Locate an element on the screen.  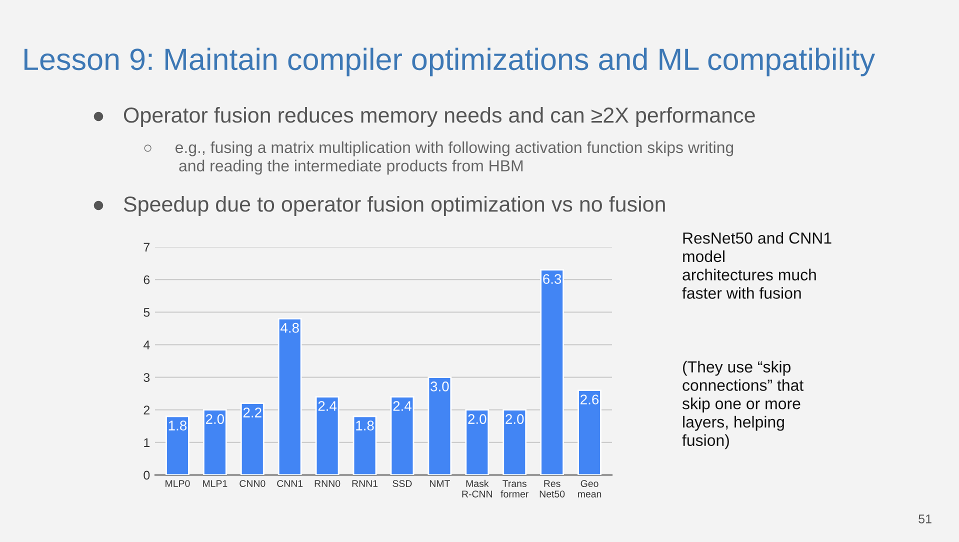
text: ○ e.g., fusing a matrix multiplication with following activation function skips writing and reading the intermediate products from HBM is located at coordinates (439, 158).